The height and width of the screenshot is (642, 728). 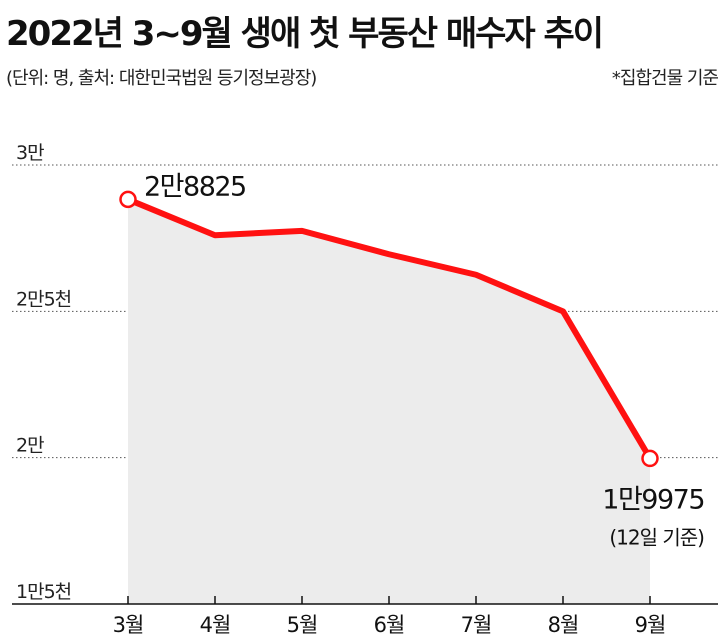 I want to click on y-tick-label: 2만5천, so click(x=43, y=299).